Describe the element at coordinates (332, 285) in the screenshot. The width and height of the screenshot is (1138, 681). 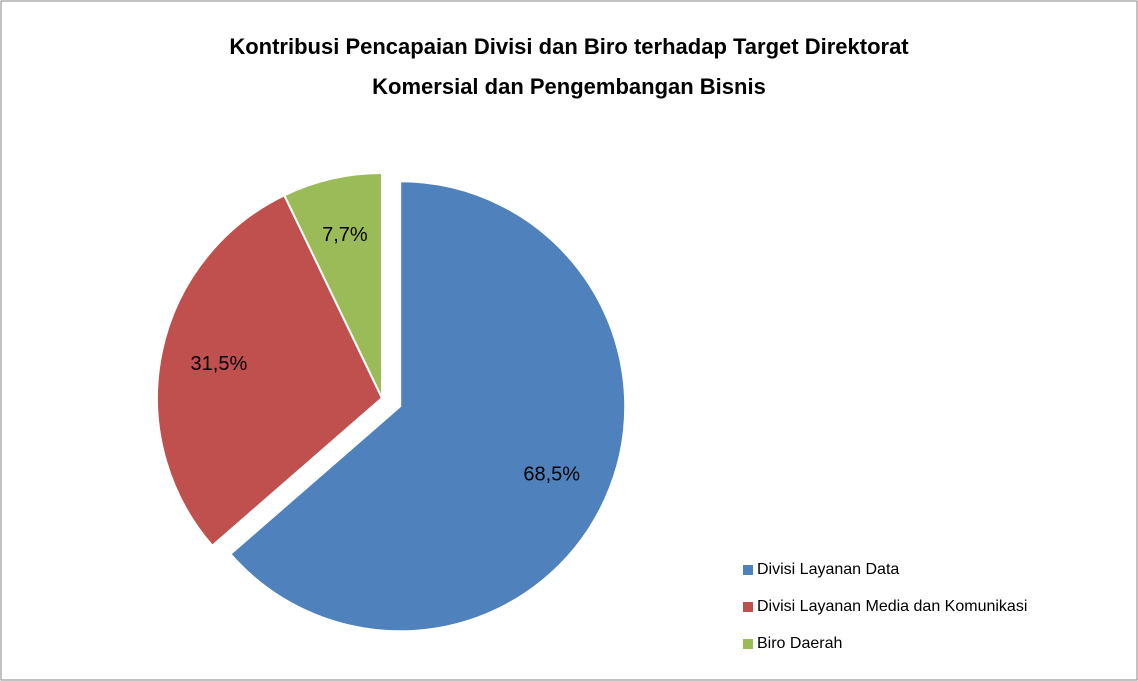
I see `pie-slice` at that location.